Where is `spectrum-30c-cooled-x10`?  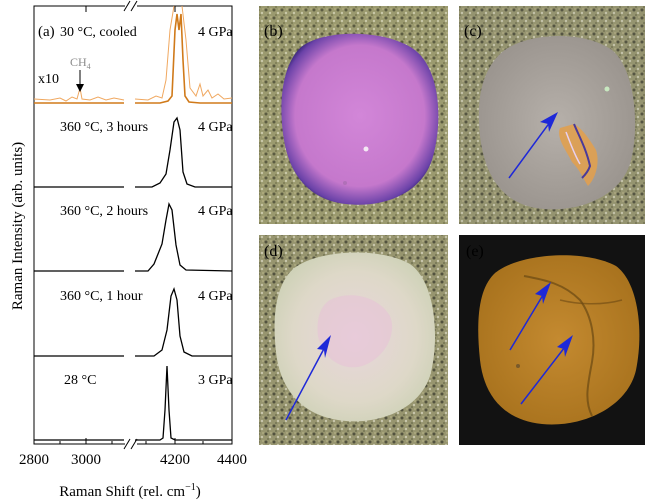
spectrum-30c-cooled-x10 is located at coordinates (133, 53).